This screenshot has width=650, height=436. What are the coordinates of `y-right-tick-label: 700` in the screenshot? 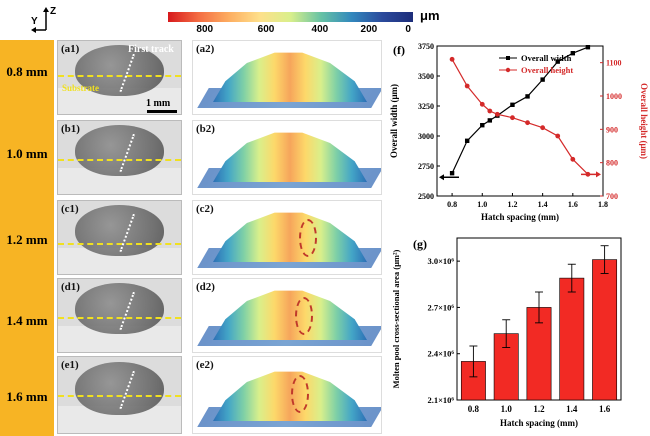 It's located at (612, 196).